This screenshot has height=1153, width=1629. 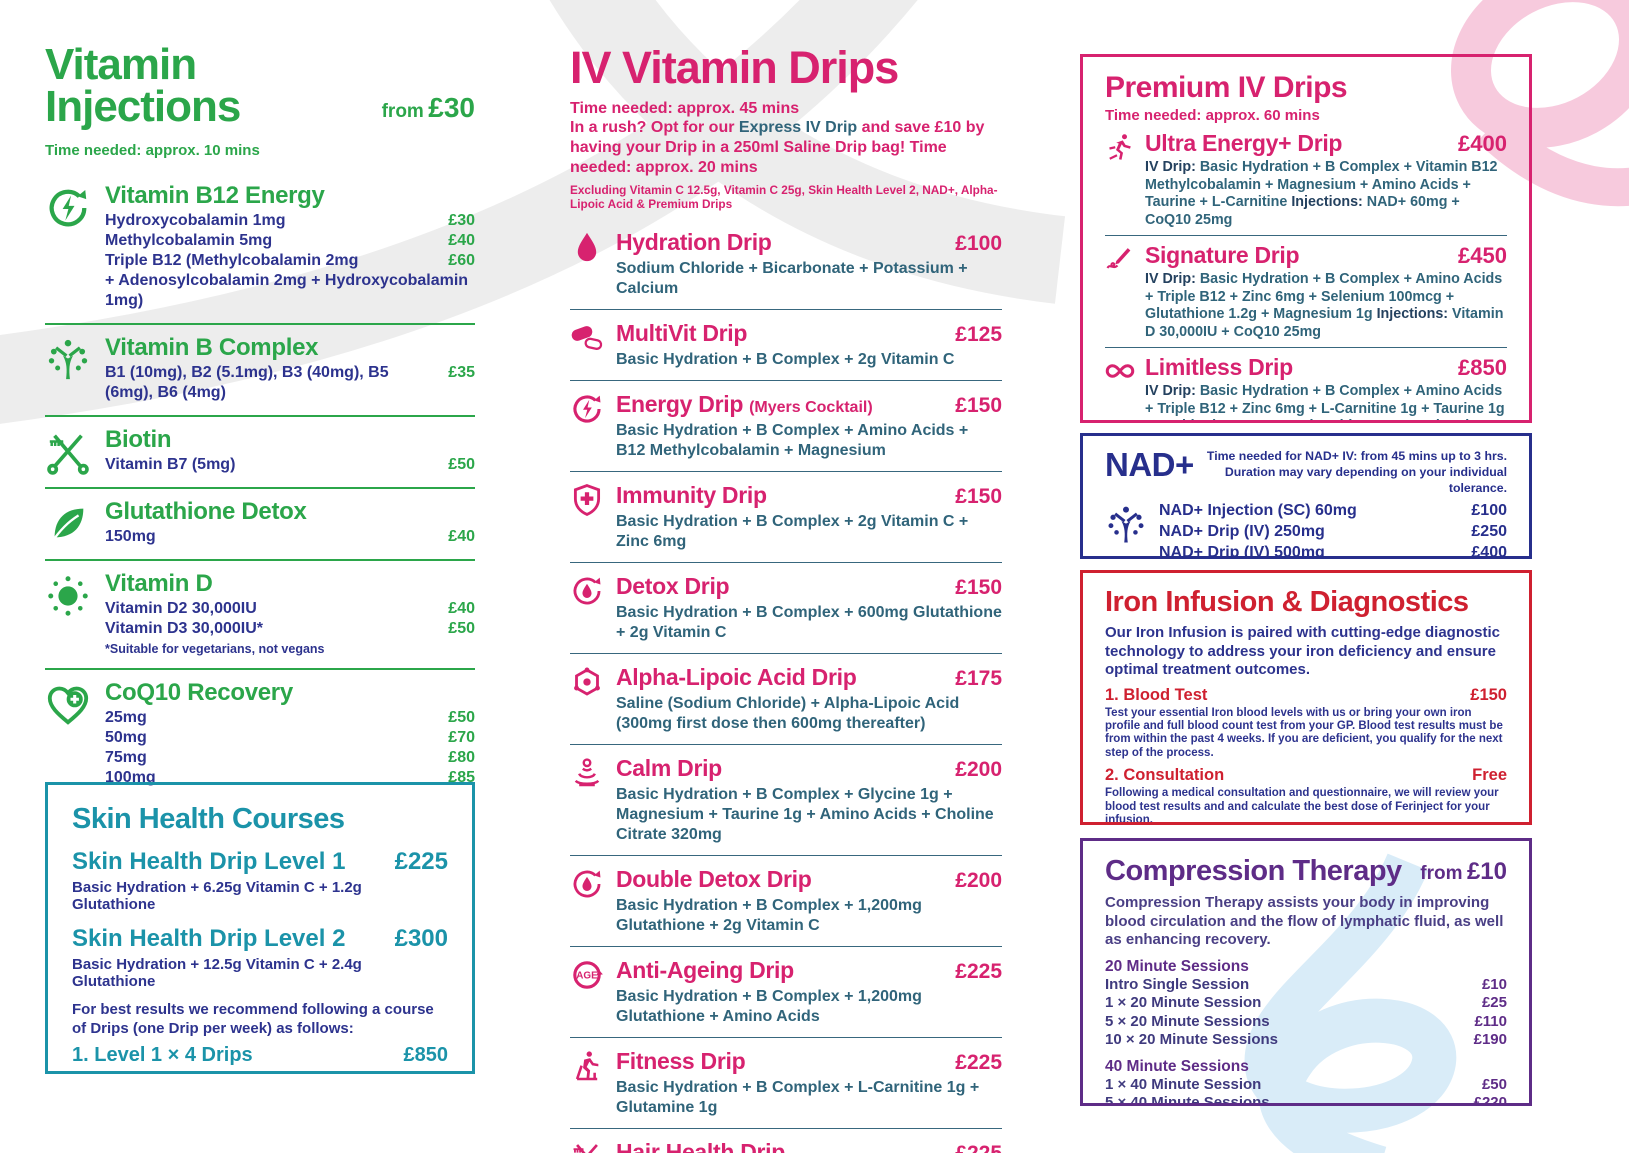 What do you see at coordinates (260, 86) in the screenshot?
I see `vitamin-injections-header: Vitamin Injections from £30` at bounding box center [260, 86].